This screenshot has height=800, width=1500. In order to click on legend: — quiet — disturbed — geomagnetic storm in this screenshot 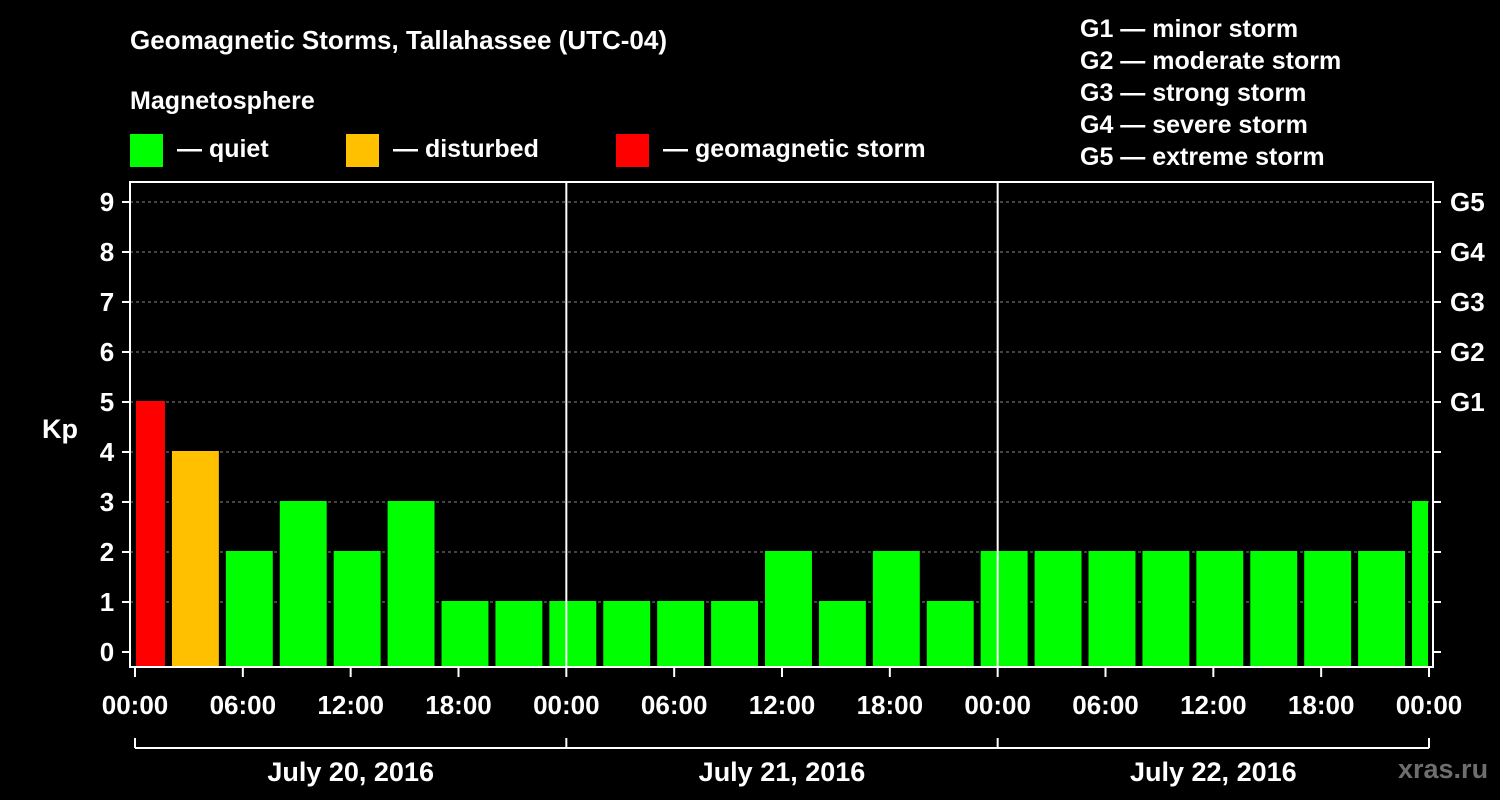, I will do `click(528, 150)`.